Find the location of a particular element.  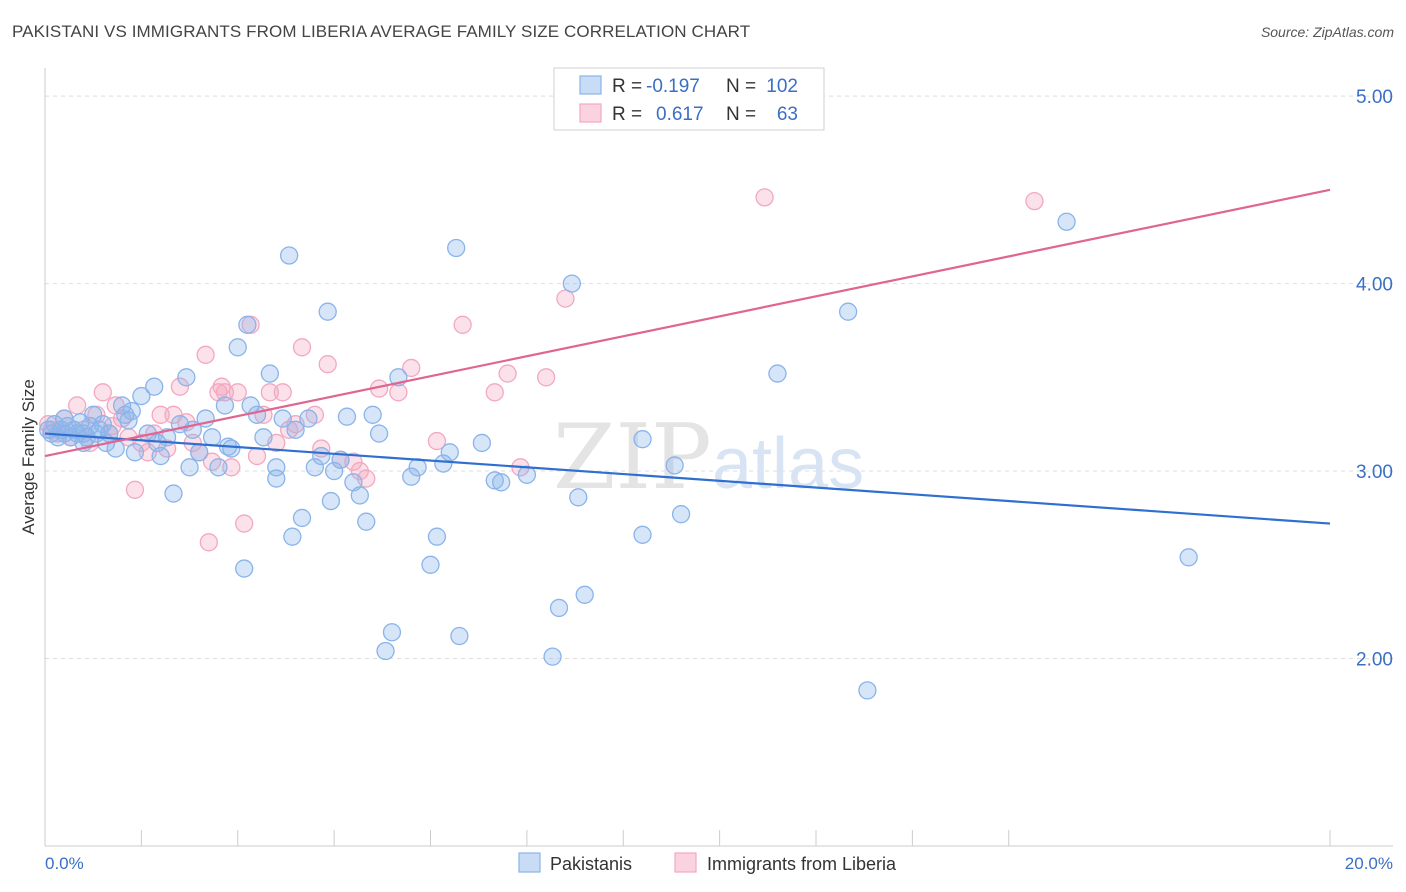

y-tick-label-3.00: 3.00 is located at coordinates (1374, 472).